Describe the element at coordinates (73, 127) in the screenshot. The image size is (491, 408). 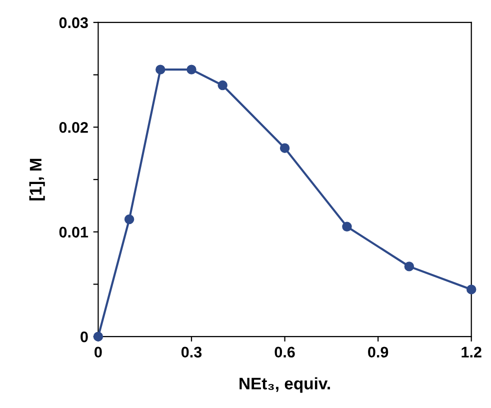
I see `y-tick-label: 0.02` at that location.